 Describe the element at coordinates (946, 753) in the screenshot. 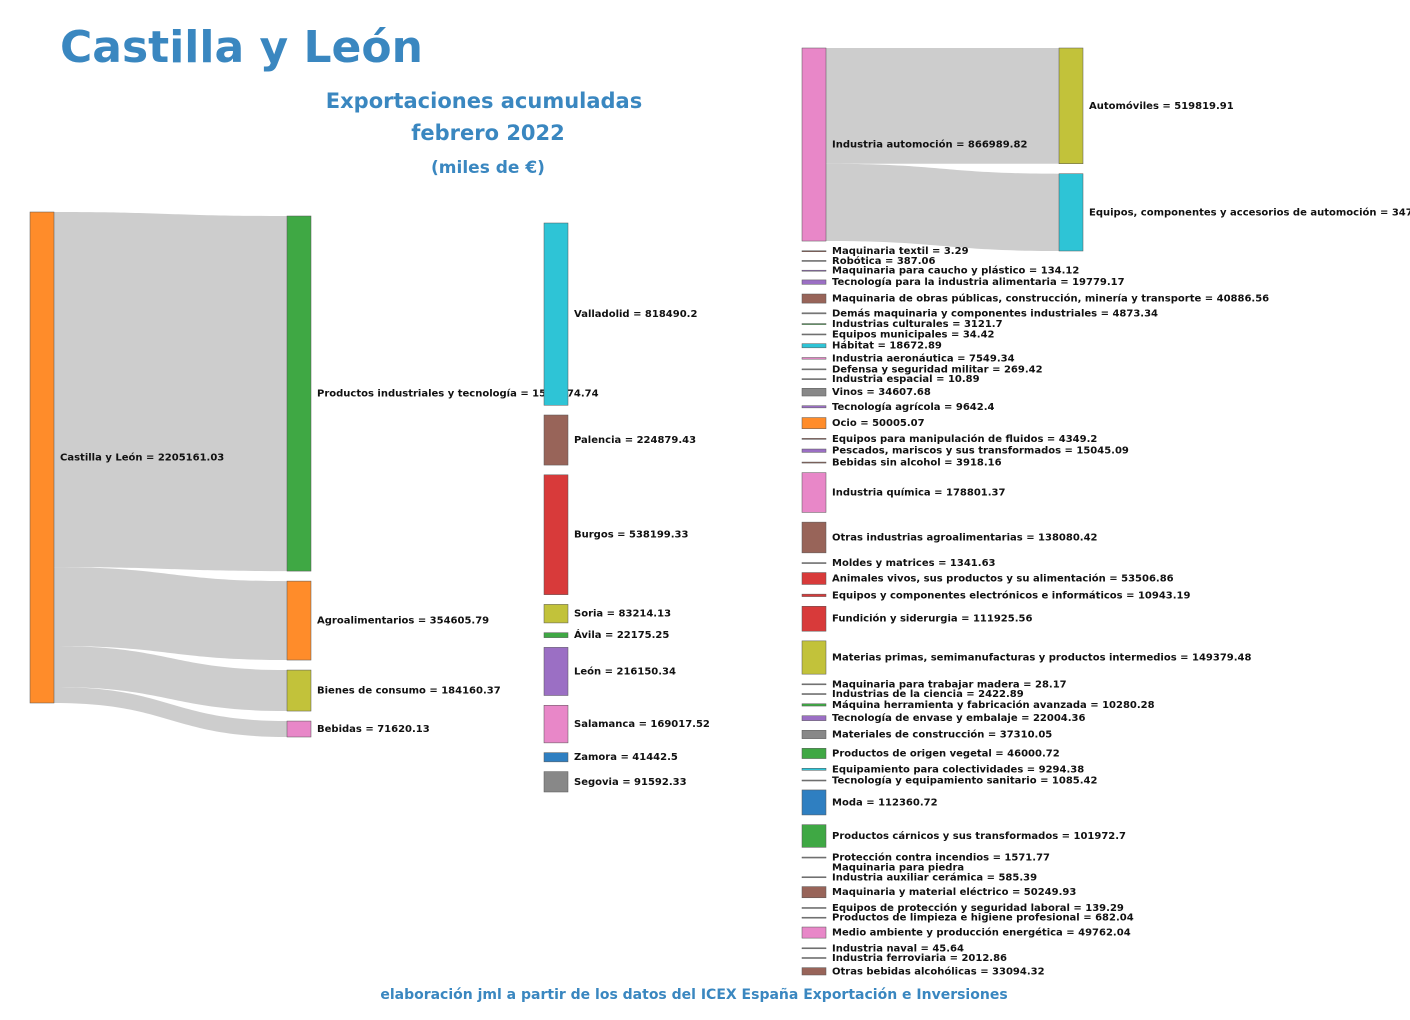

I see `node-label: Productos de origen vegetal = 46000.72` at that location.